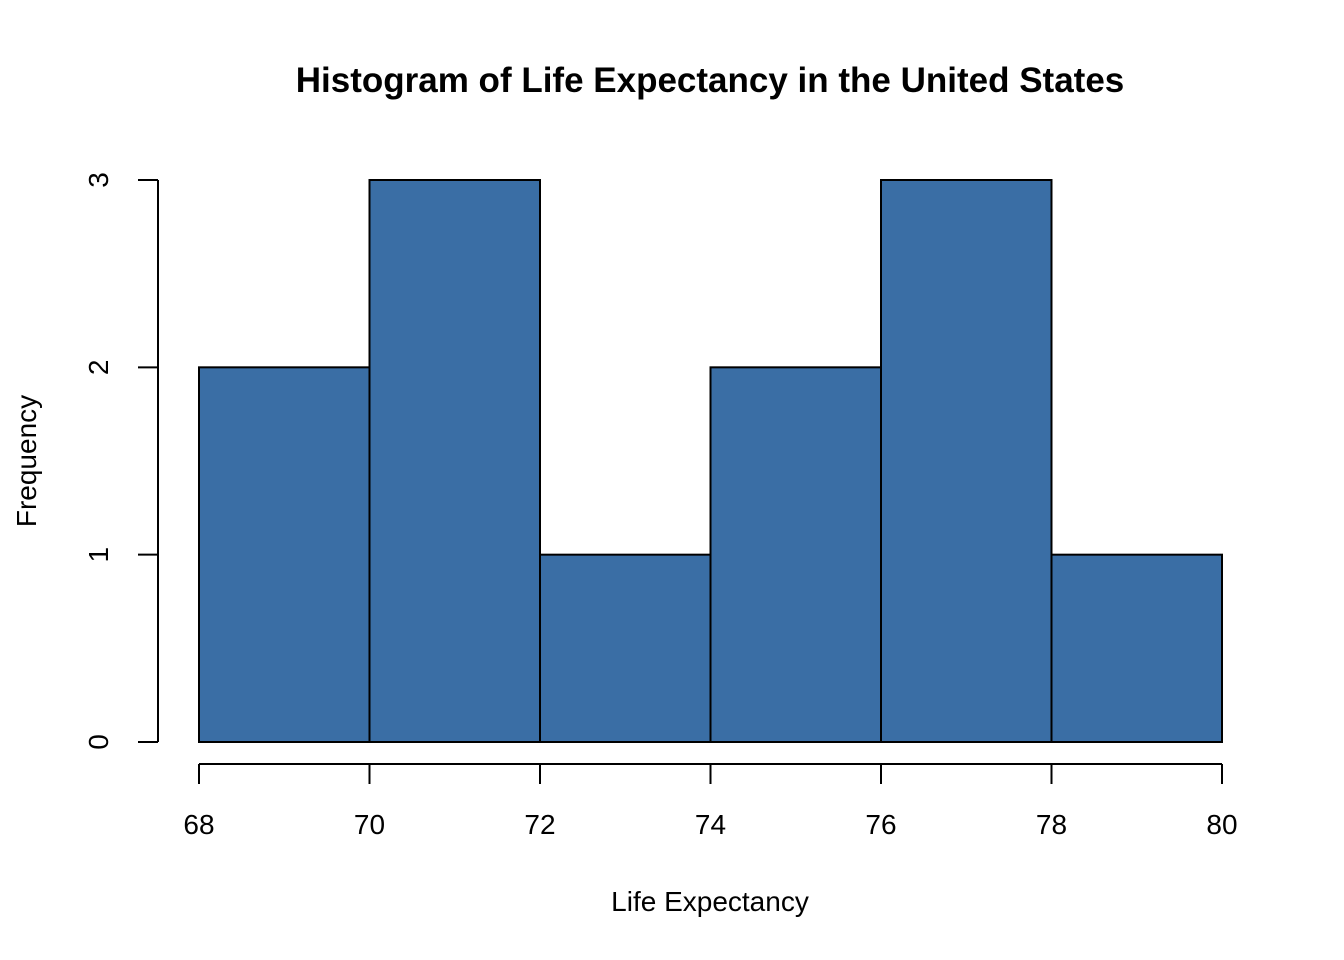 The image size is (1344, 960). What do you see at coordinates (1221, 824) in the screenshot?
I see `x-tick-label: 80` at bounding box center [1221, 824].